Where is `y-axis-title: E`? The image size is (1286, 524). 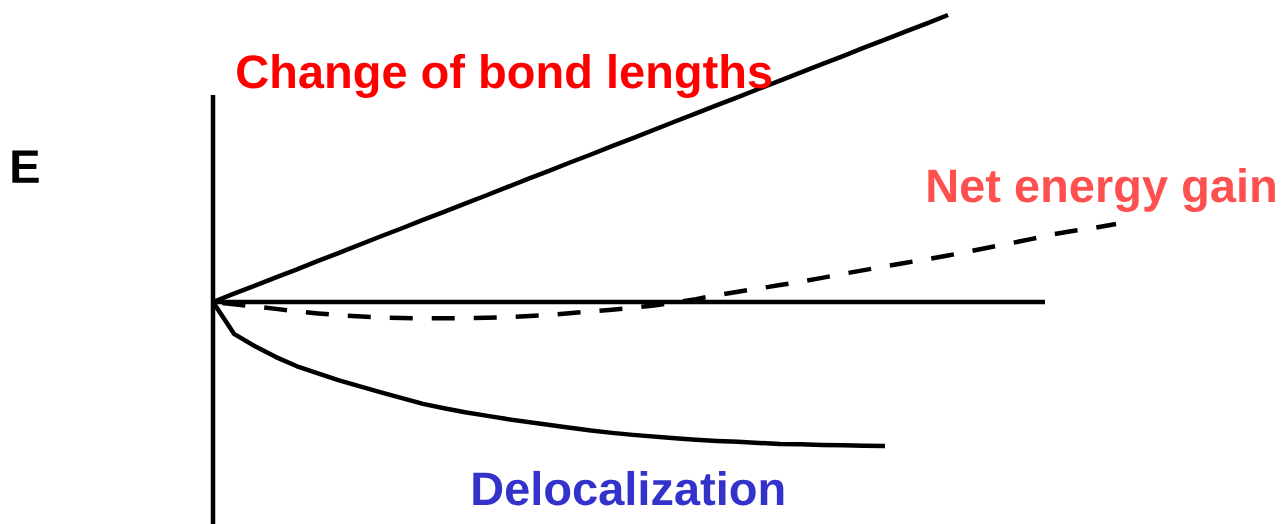
y-axis-title: E is located at coordinates (25, 166).